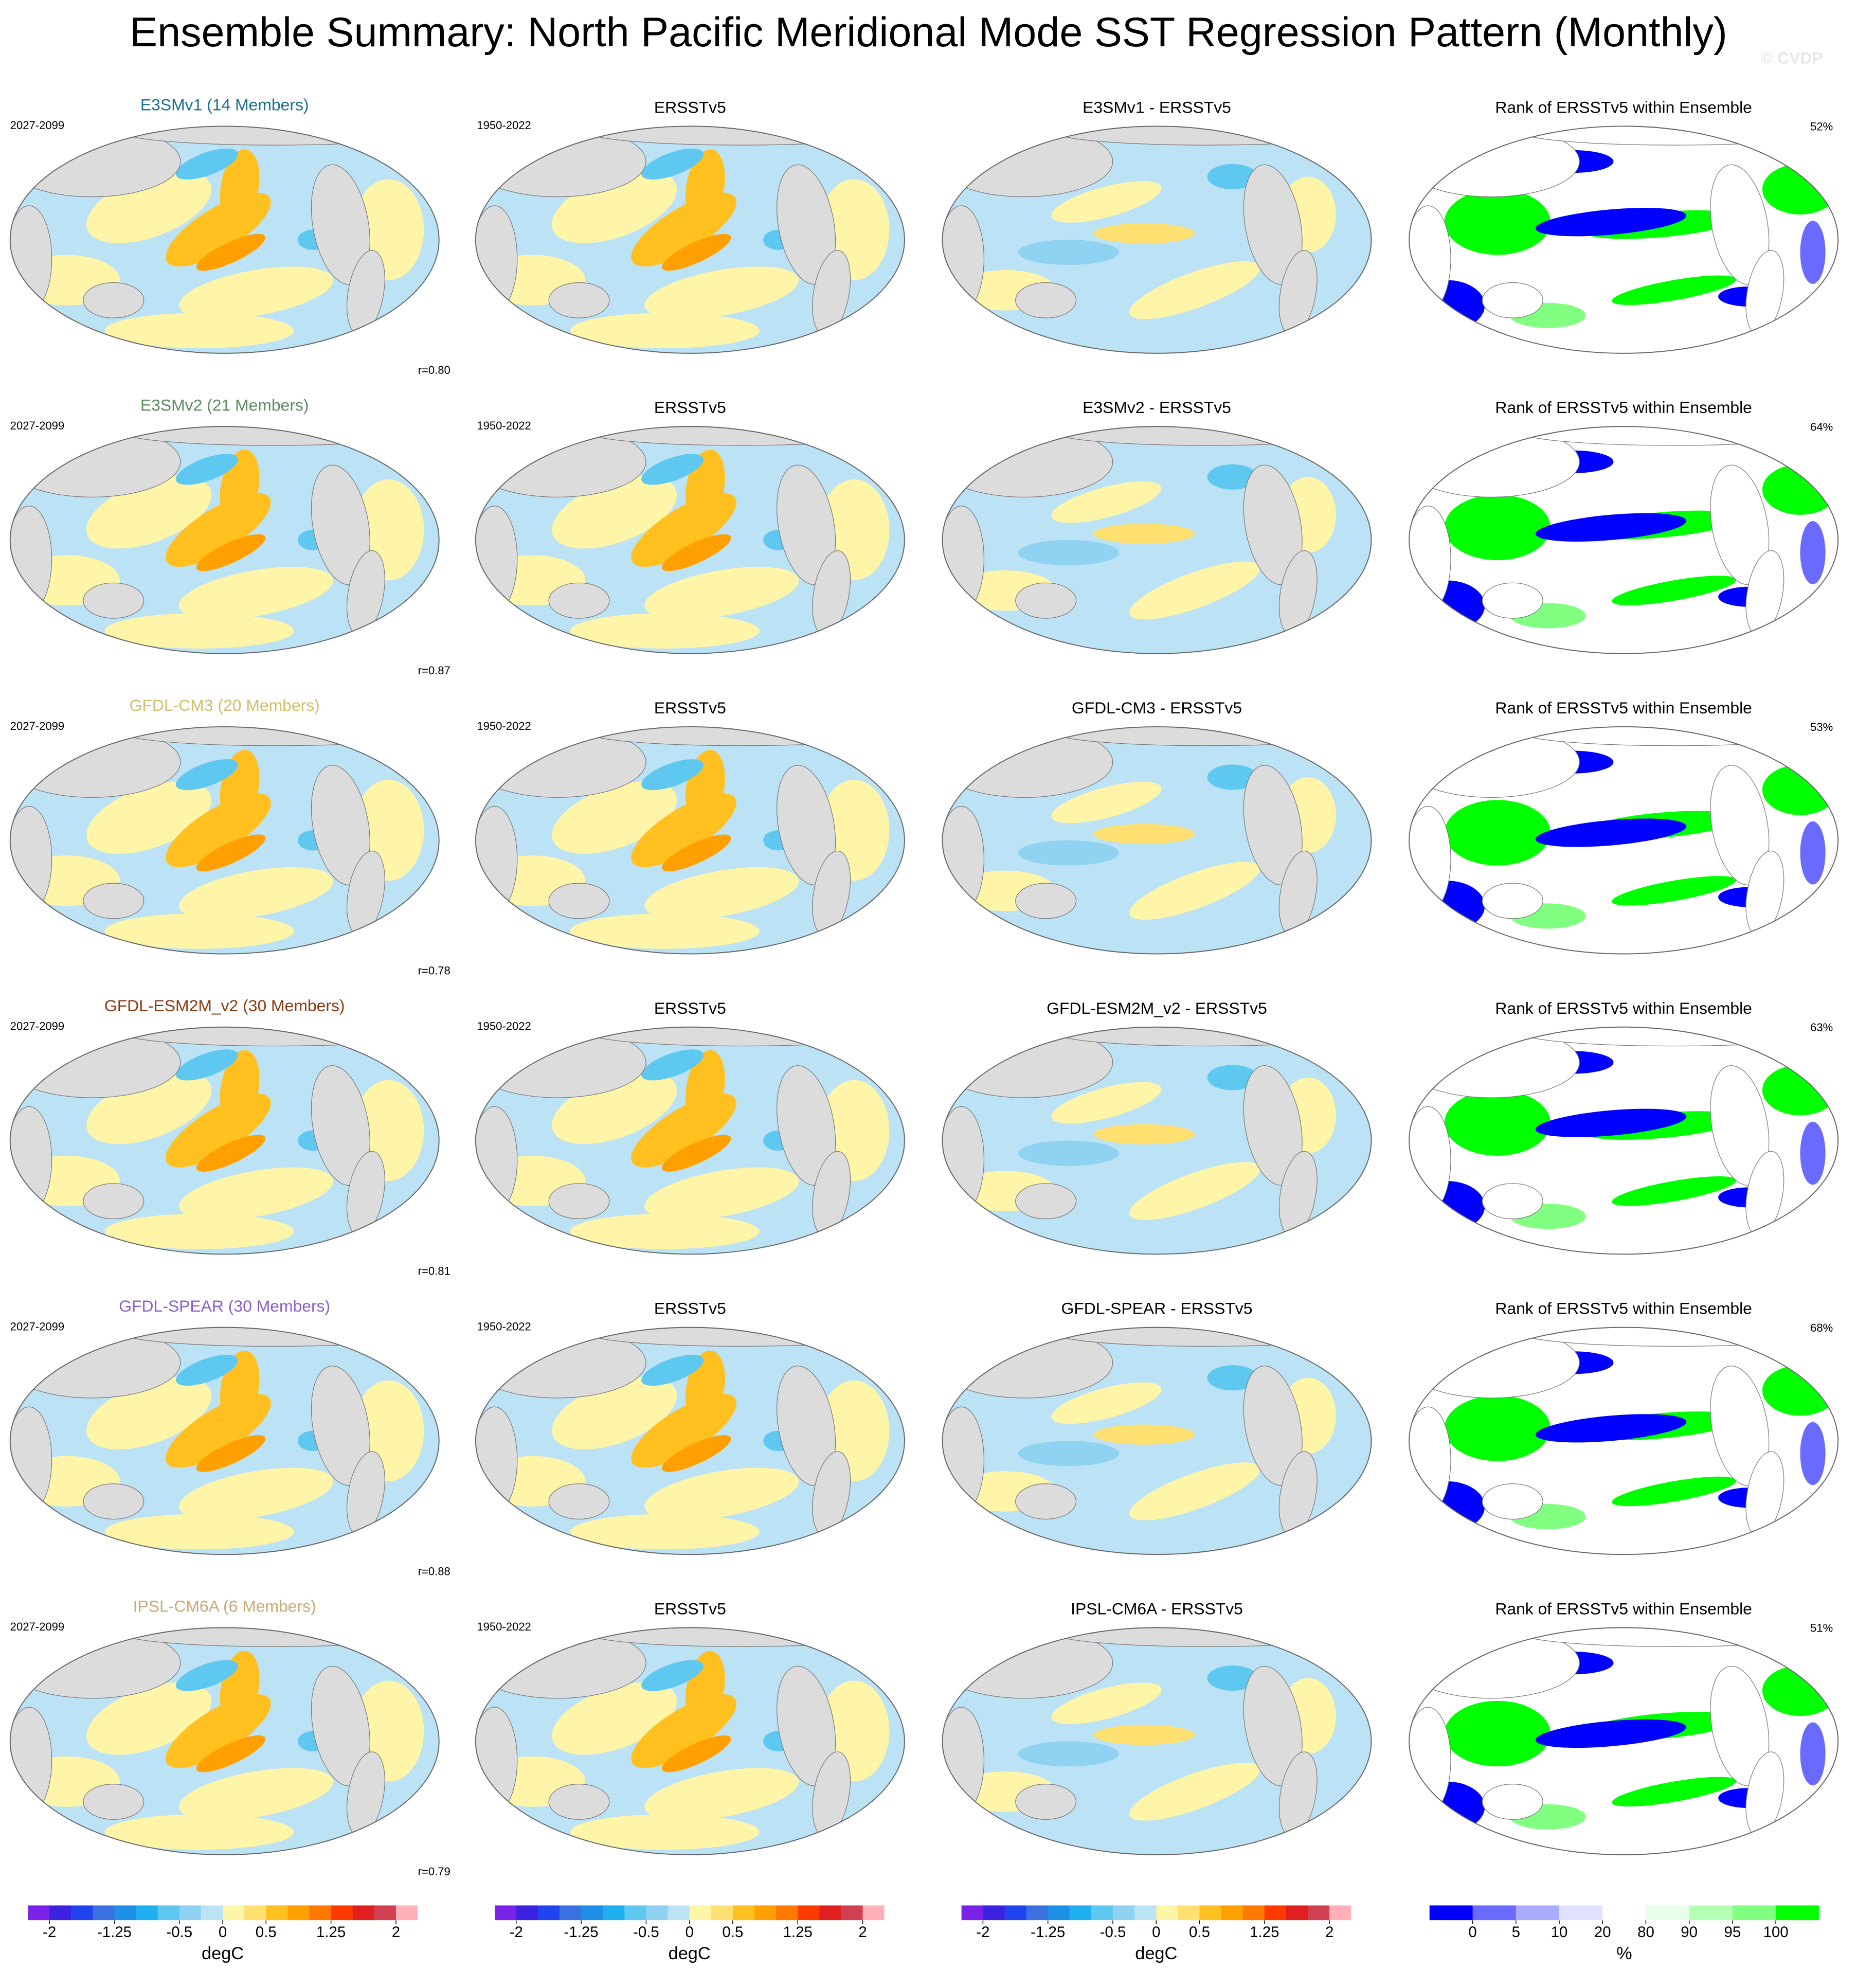 The width and height of the screenshot is (1857, 1988). What do you see at coordinates (1157, 107) in the screenshot?
I see `diff-title: E3SMv1 - ERSSTv5` at bounding box center [1157, 107].